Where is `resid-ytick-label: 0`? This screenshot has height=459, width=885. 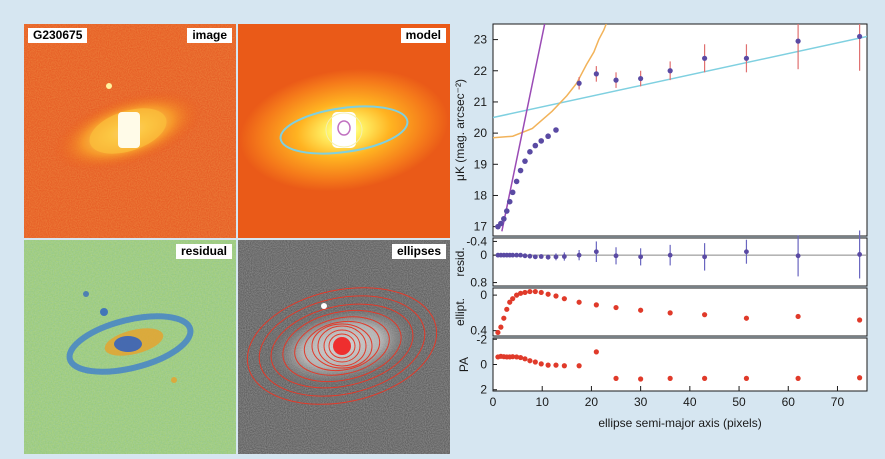
resid-ytick-label: 0 is located at coordinates (483, 255).